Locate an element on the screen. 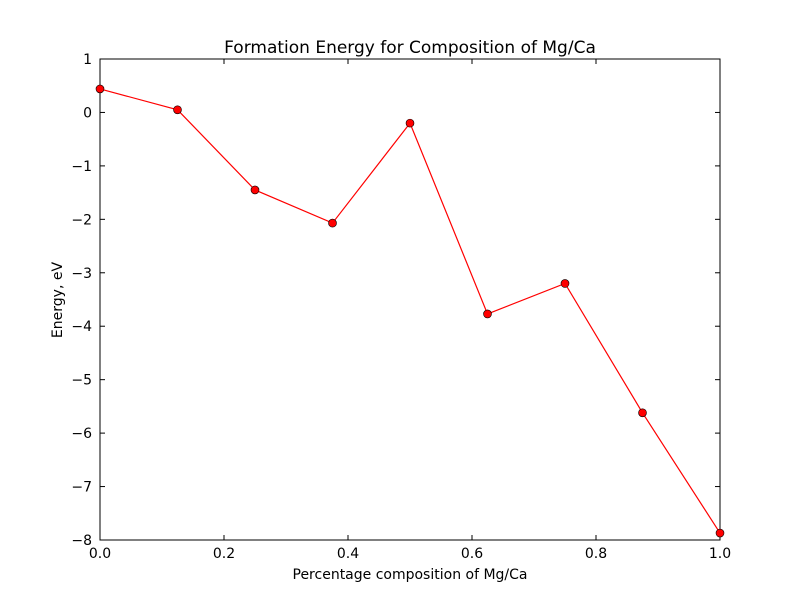  y-tick-label: −7 is located at coordinates (81, 488).